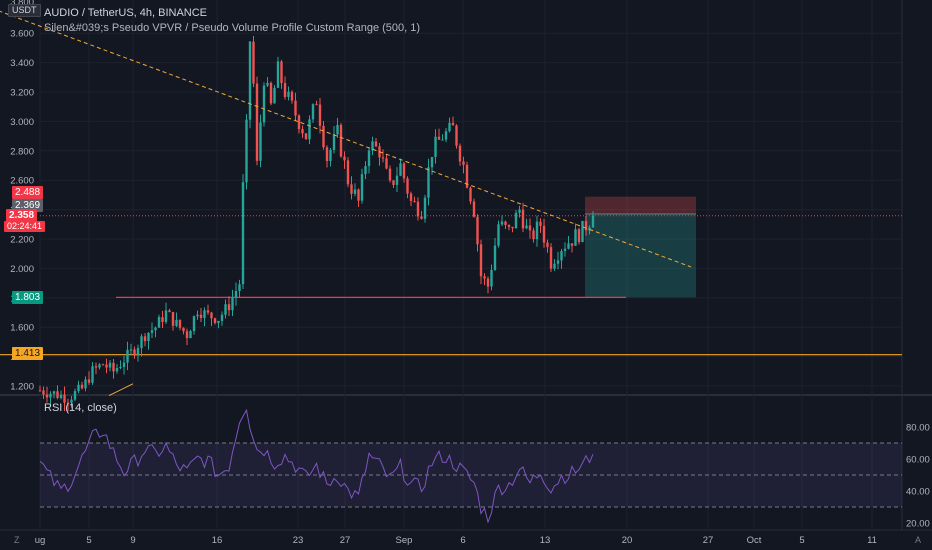  Describe the element at coordinates (801, 540) in the screenshot. I see `time-tick-label: 5` at that location.